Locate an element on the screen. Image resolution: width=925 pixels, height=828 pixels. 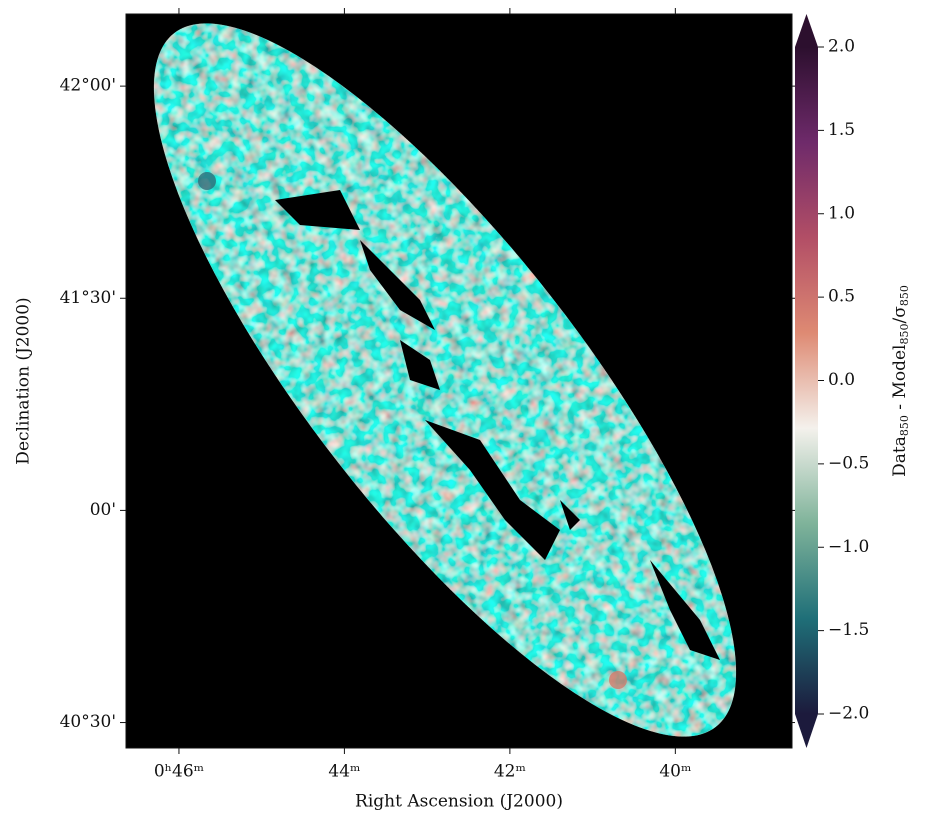
x-tick-label: 44ᵐ is located at coordinates (344, 772).